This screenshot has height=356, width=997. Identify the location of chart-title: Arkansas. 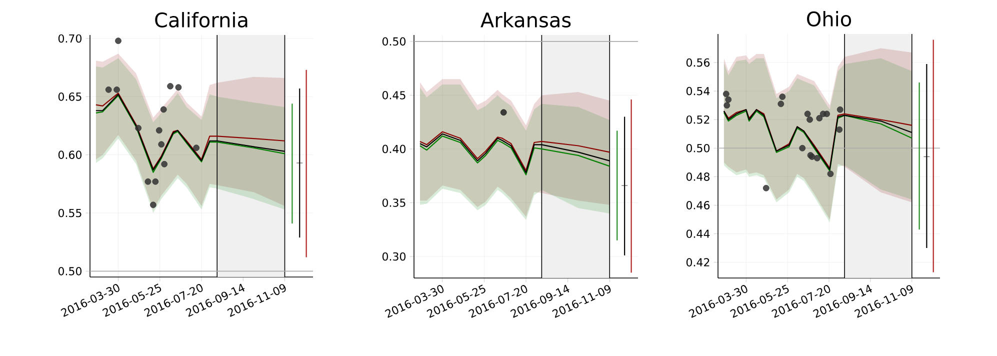
(525, 20).